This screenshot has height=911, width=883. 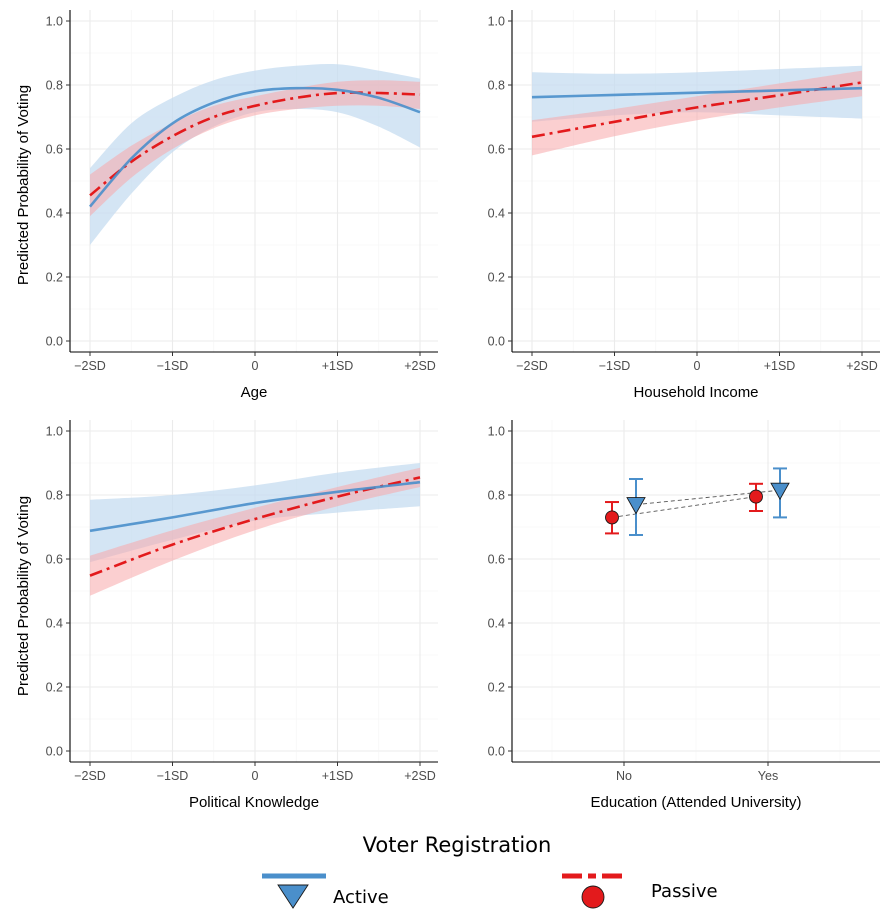 What do you see at coordinates (695, 392) in the screenshot?
I see `x-axis-title: Household Income` at bounding box center [695, 392].